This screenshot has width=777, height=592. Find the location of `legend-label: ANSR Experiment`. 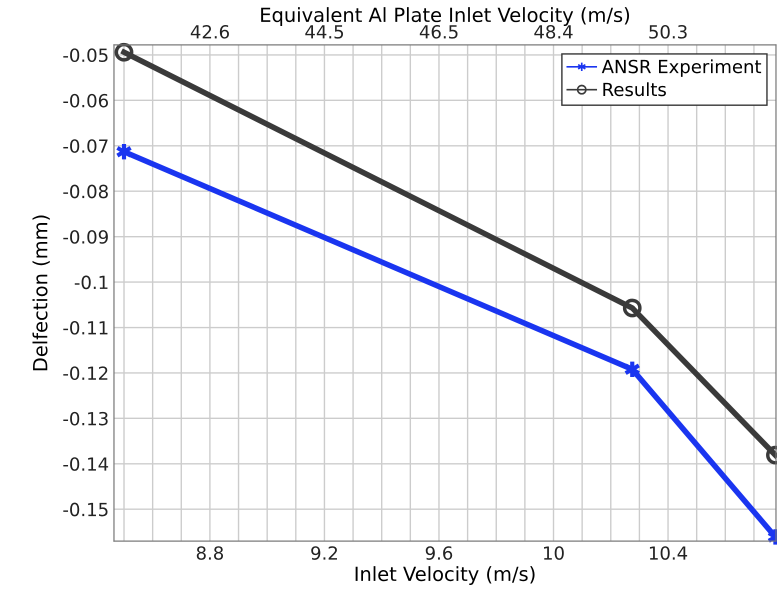

legend-label: ANSR Experiment is located at coordinates (682, 68).